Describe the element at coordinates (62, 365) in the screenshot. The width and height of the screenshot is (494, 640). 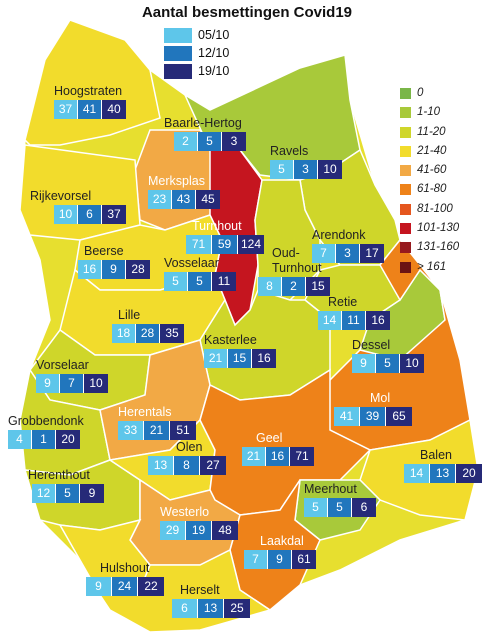
I see `municipality-name: Vorselaar` at that location.